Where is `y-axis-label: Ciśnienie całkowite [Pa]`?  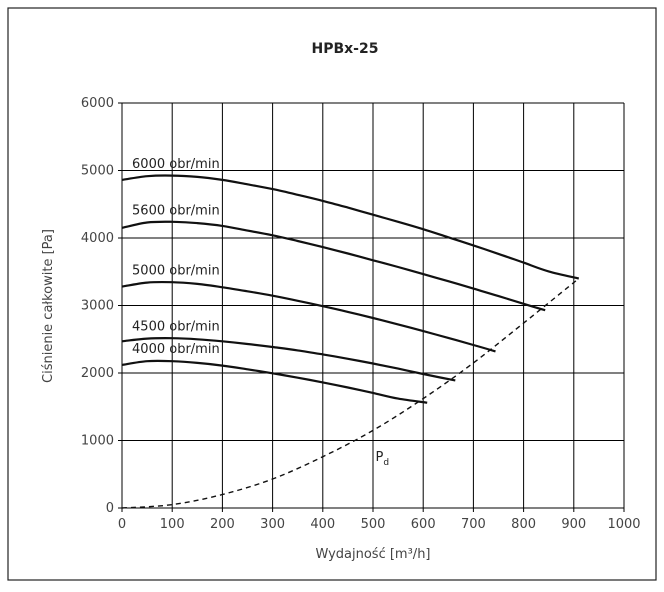 y-axis-label: Ciśnienie całkowite [Pa] is located at coordinates (48, 306).